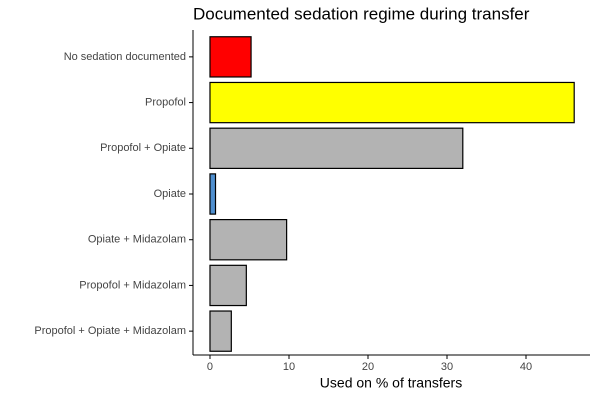  I want to click on y-tick-label: Propofol + Opiate, so click(143, 148).